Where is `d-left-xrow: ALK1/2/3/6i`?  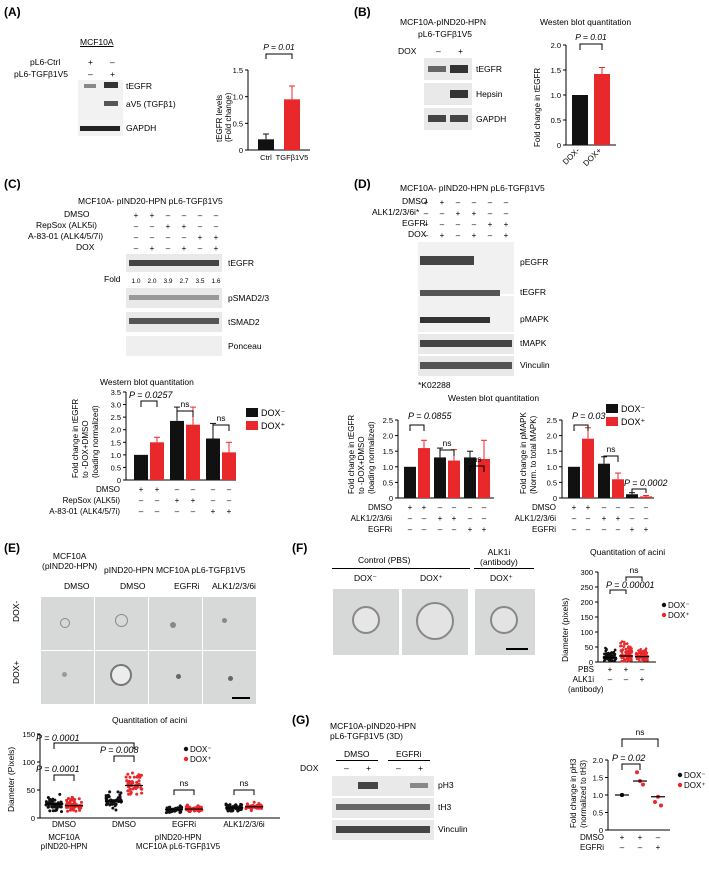
d-left-xrow: ALK1/2/3/6i is located at coordinates (372, 518).